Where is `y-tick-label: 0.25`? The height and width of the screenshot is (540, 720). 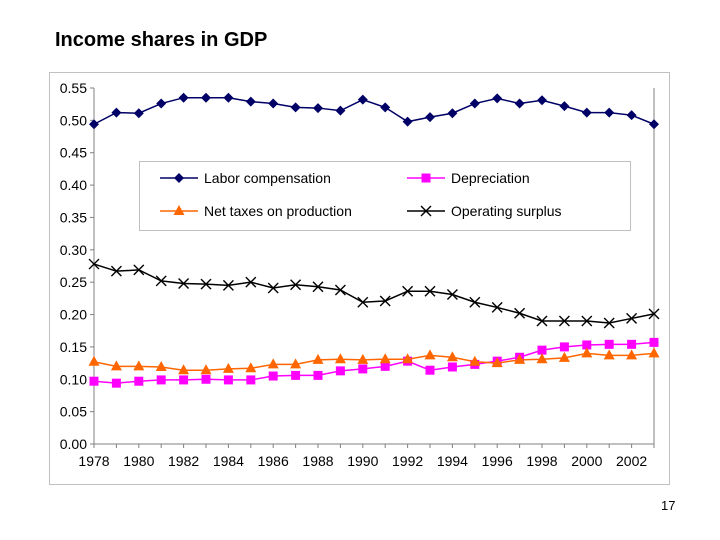
y-tick-label: 0.25 is located at coordinates (73, 282).